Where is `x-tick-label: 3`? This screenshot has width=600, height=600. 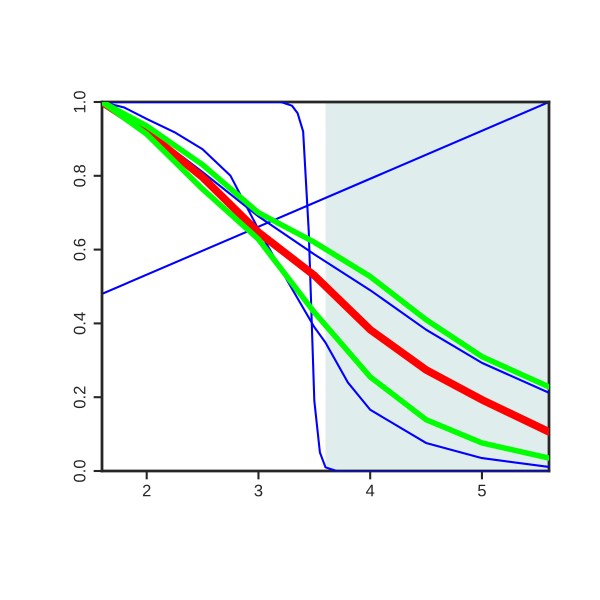
x-tick-label: 3 is located at coordinates (258, 490).